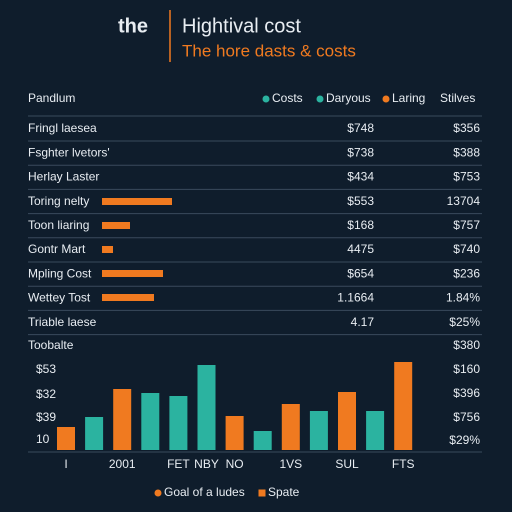 This screenshot has width=512, height=512. What do you see at coordinates (360, 152) in the screenshot?
I see `row-cost: $738` at bounding box center [360, 152].